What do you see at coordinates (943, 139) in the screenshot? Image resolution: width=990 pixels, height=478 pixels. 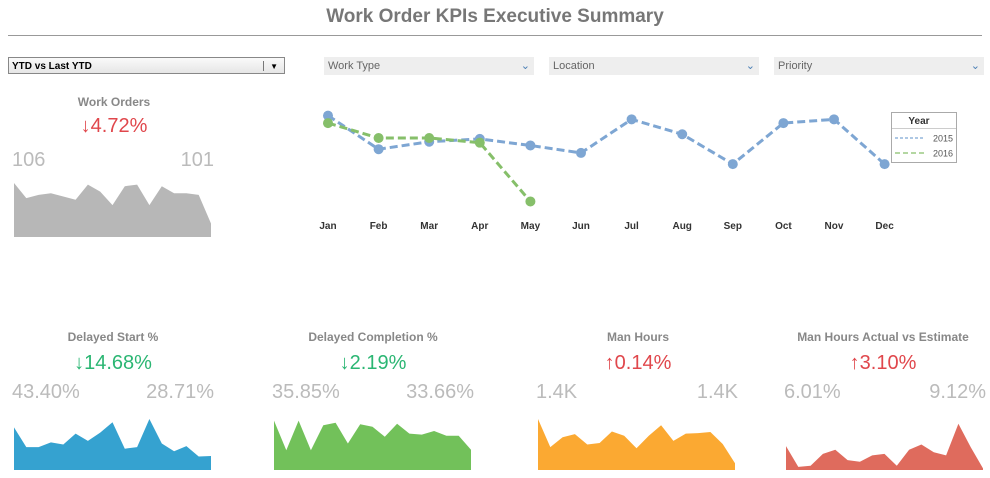 I see `legend-label: 2015` at bounding box center [943, 139].